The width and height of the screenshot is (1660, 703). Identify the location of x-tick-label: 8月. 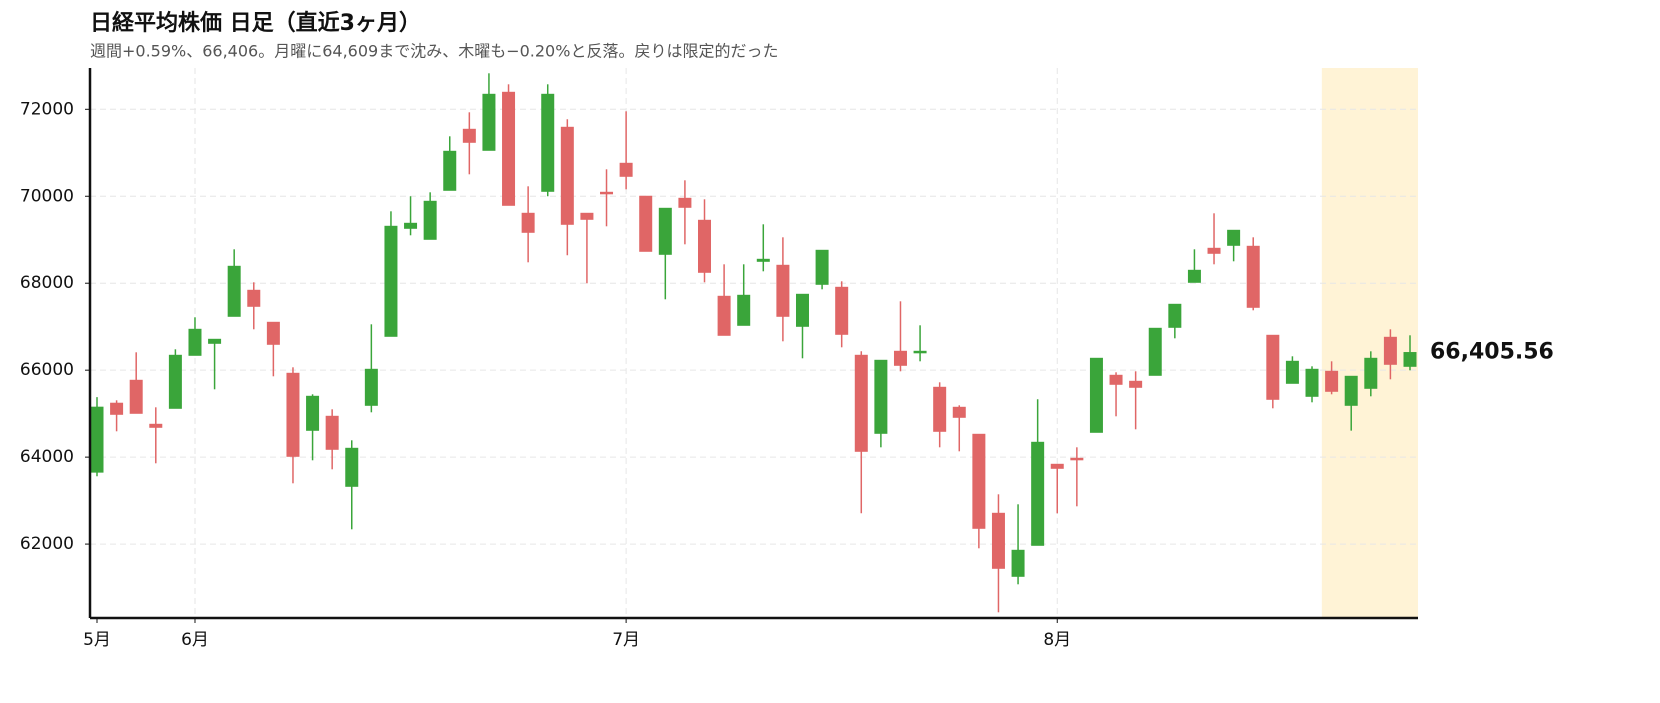
(1057, 640).